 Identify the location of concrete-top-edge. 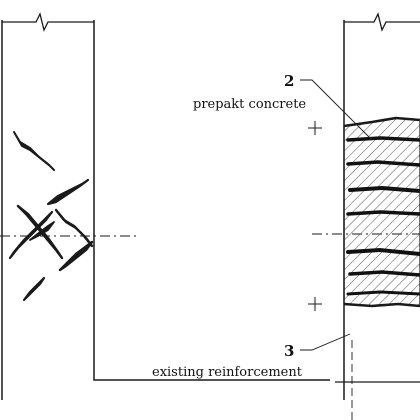
(381, 122).